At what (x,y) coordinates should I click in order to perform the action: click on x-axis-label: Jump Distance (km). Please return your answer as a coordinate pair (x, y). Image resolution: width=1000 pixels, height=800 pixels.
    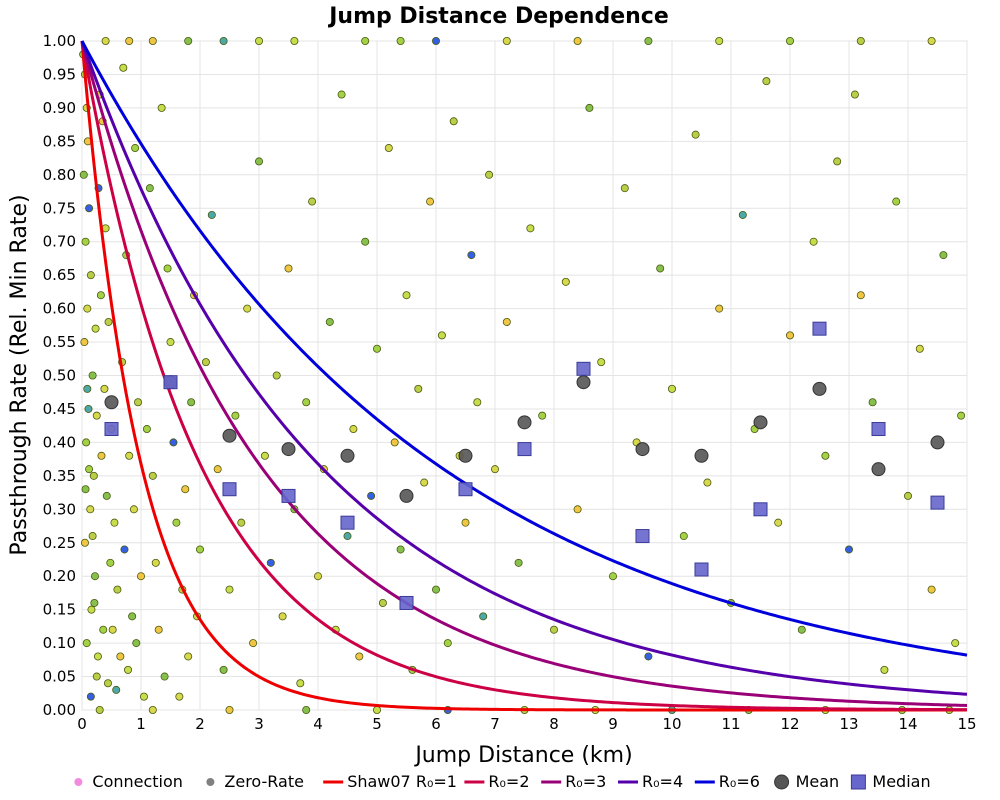
    Looking at the image, I should click on (522, 755).